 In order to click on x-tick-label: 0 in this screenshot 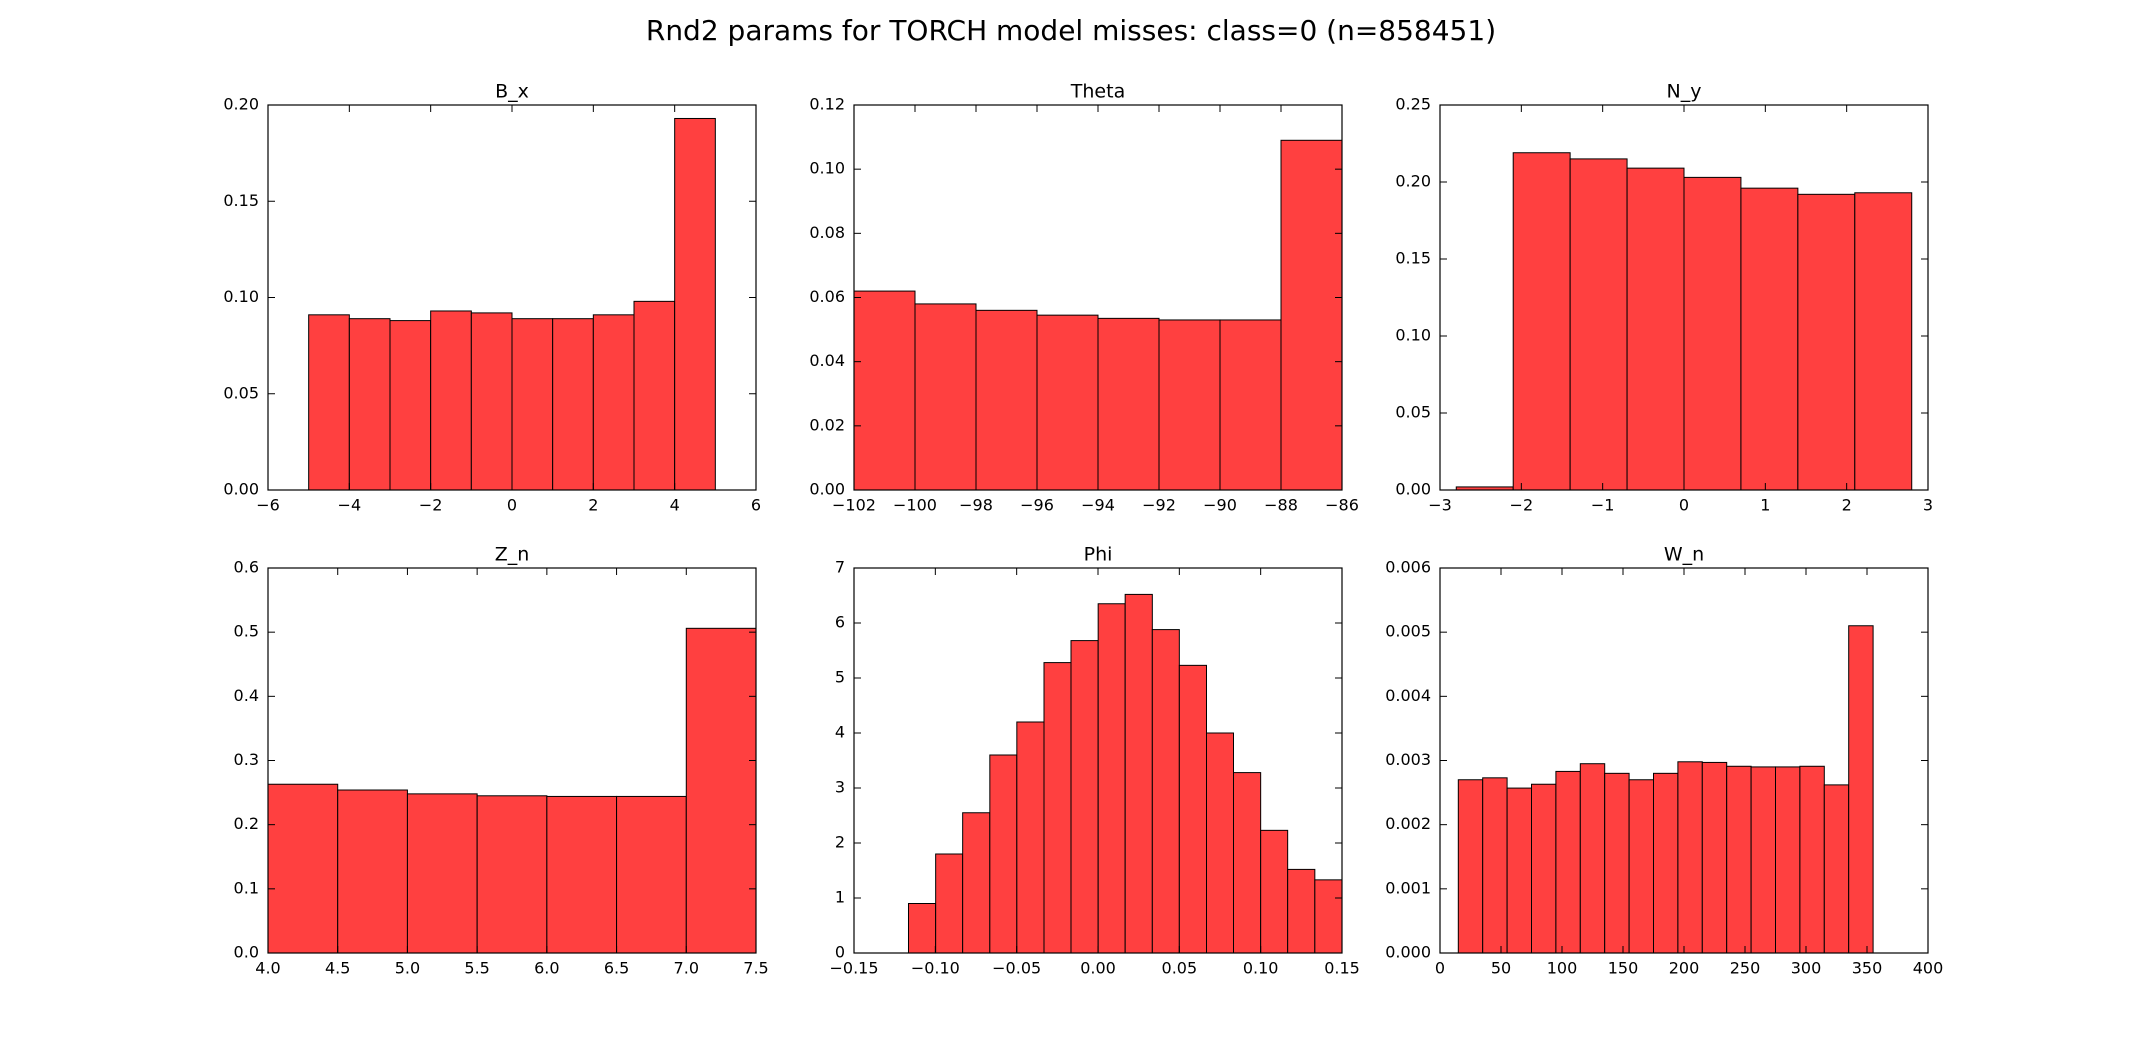, I will do `click(1440, 968)`.